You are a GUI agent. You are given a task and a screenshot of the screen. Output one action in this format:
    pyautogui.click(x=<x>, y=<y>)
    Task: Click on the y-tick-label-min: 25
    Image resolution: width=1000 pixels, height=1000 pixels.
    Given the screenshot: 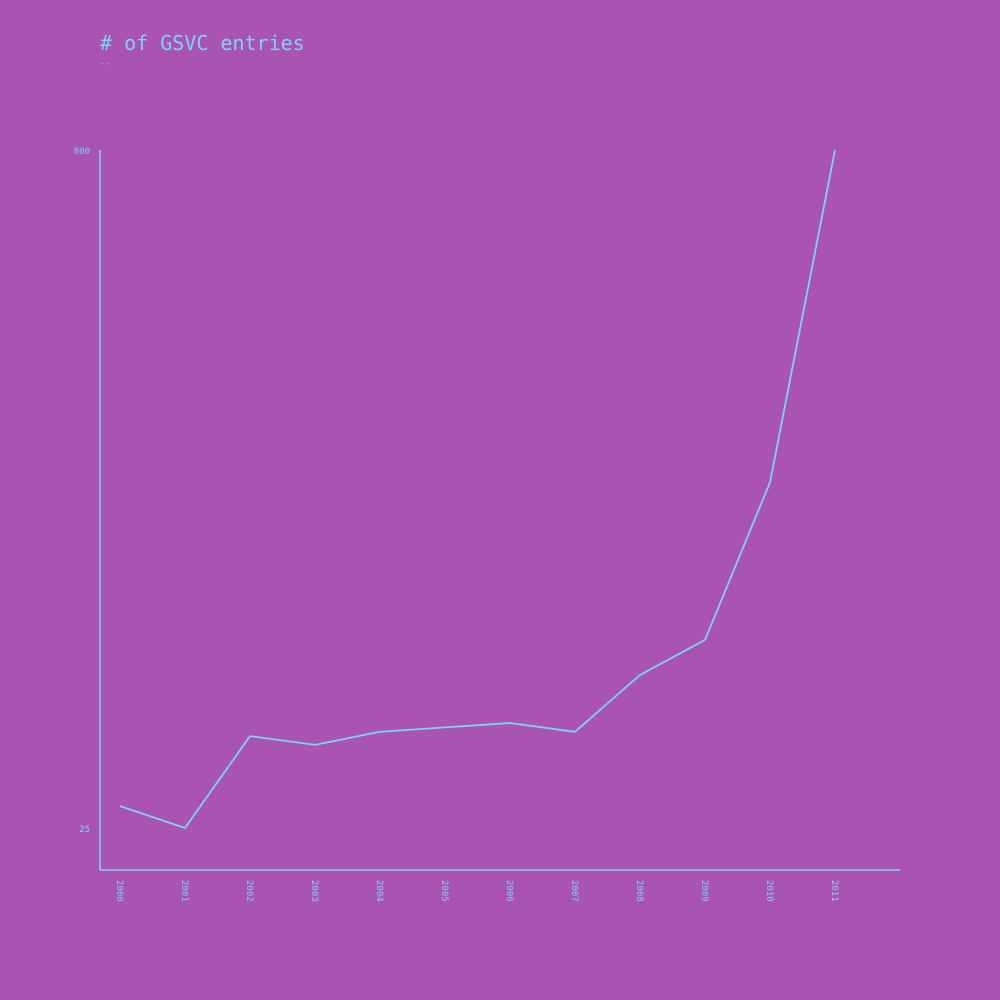 What is the action you would take?
    pyautogui.click(x=84, y=830)
    